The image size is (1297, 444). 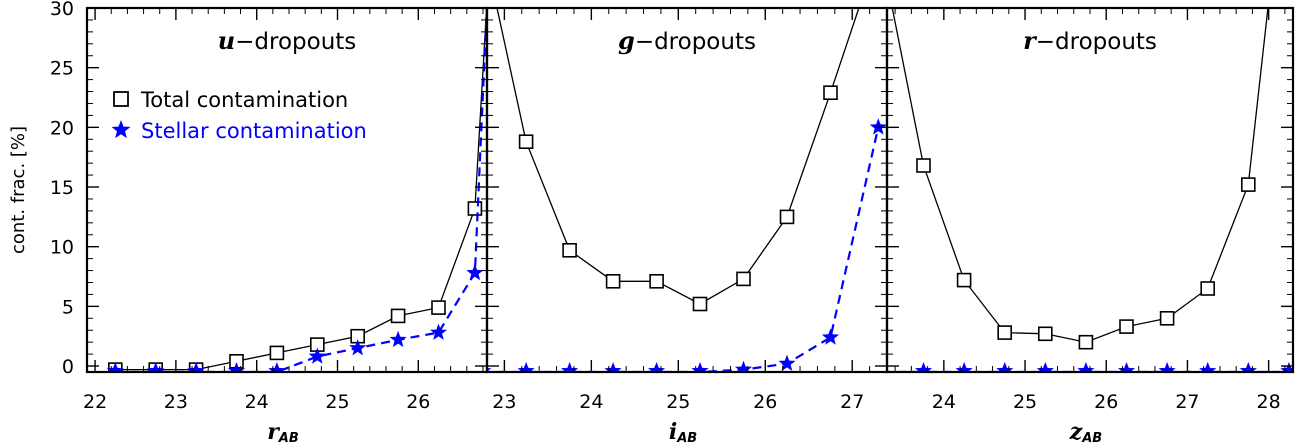 I want to click on panel-title-2: g−dropouts, so click(x=687, y=40).